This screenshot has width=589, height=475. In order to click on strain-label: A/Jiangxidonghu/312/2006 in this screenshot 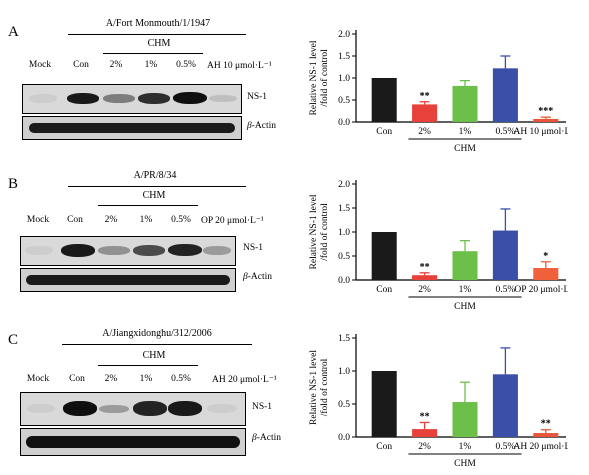, I will do `click(157, 333)`.